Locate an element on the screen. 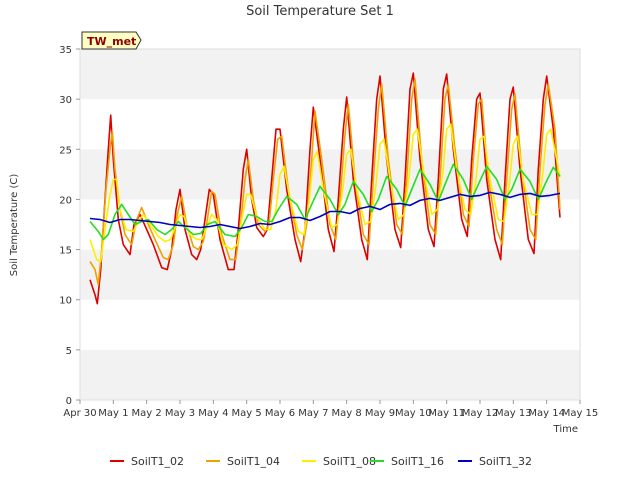 This screenshot has width=640, height=484. x-tick-label: May 7 is located at coordinates (313, 413).